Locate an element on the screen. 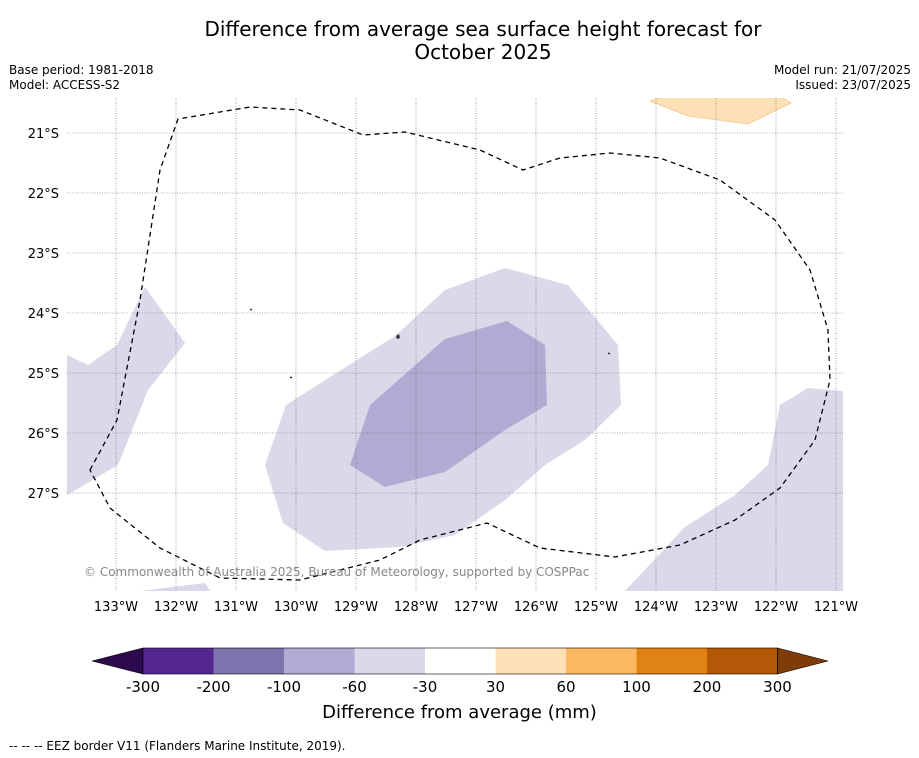 Image resolution: width=919 pixels, height=758 pixels. lon-label: 126°W is located at coordinates (536, 607).